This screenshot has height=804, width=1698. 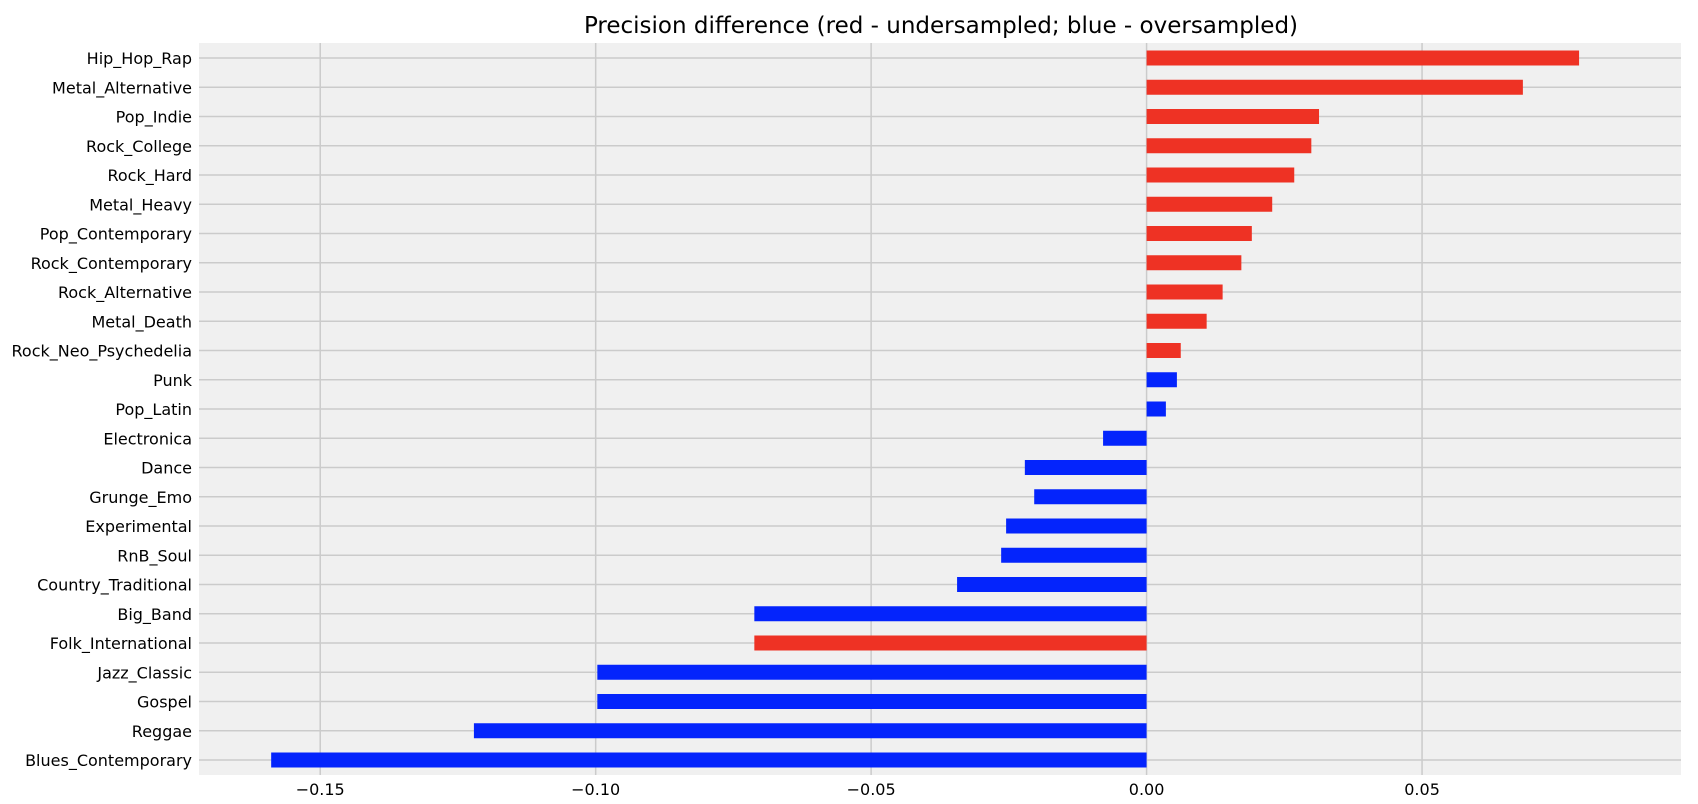 What do you see at coordinates (102, 352) in the screenshot?
I see `category-label: Rock_Neo_Psychedelia` at bounding box center [102, 352].